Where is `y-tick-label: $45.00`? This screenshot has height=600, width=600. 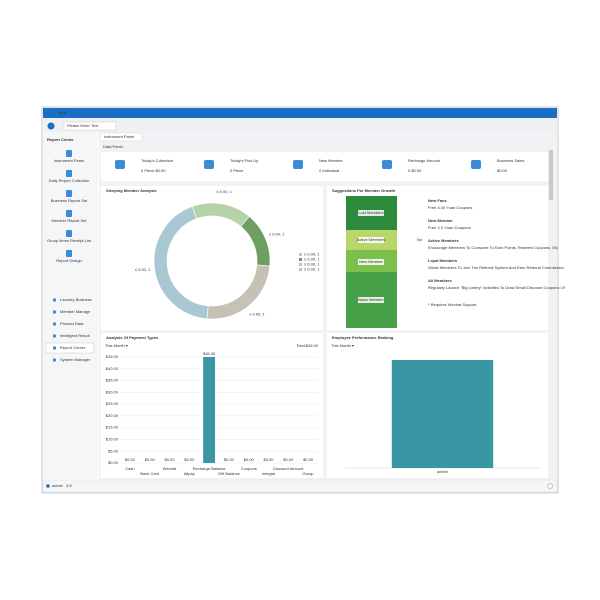 y-tick-label: $45.00 is located at coordinates (112, 356).